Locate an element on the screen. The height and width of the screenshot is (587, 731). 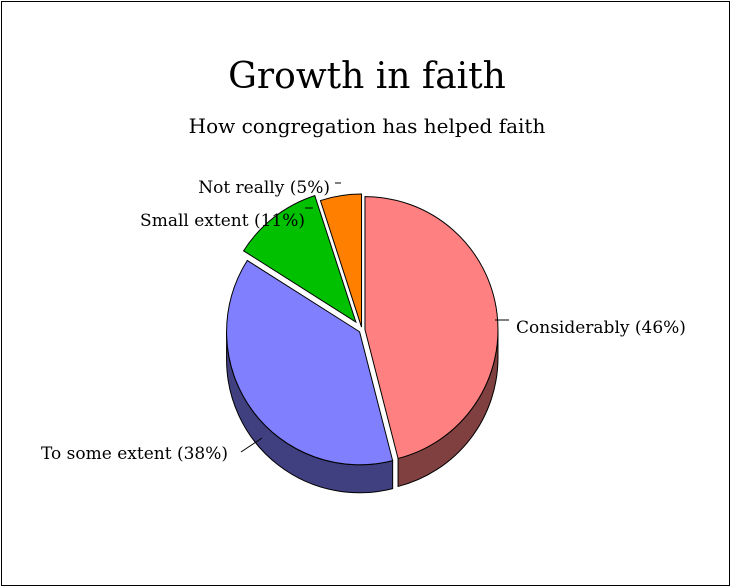
slice-label: Considerably (46%) is located at coordinates (601, 328).